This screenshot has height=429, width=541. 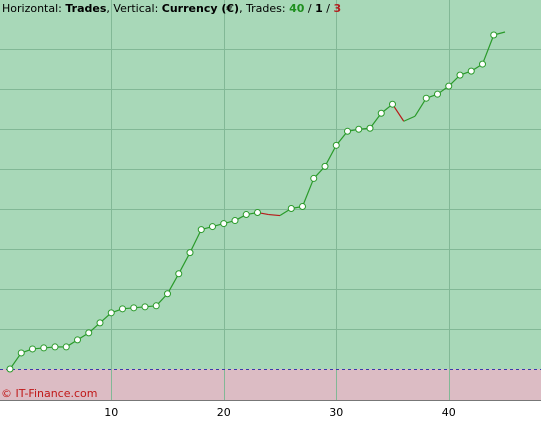 I want to click on losing-trades-count: 3, so click(x=337, y=8).